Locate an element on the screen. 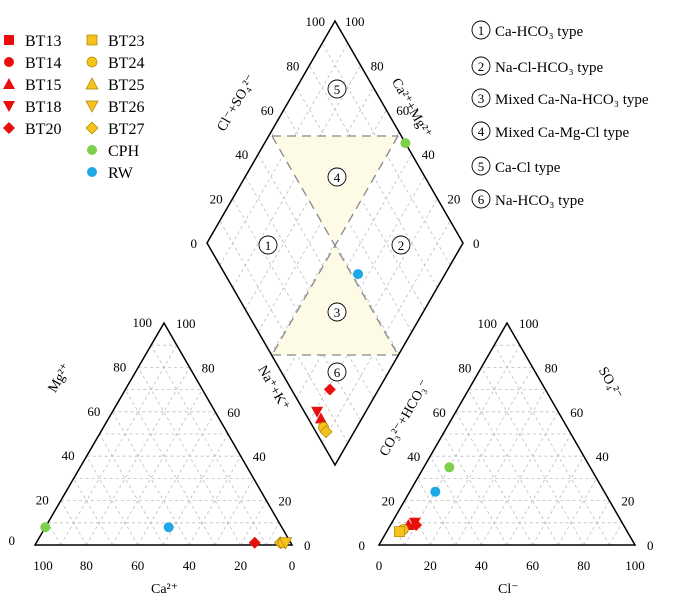 This screenshot has height=603, width=699. legend-label: BT15 is located at coordinates (43, 85).